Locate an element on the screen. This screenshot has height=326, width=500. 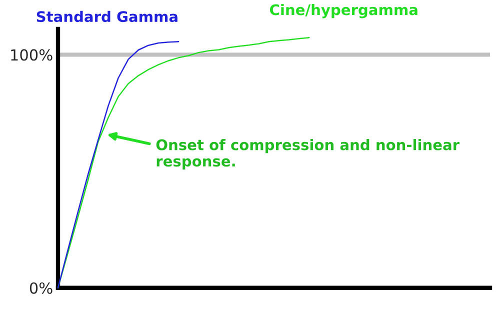
series-label: Cine/hypergamma is located at coordinates (344, 11).